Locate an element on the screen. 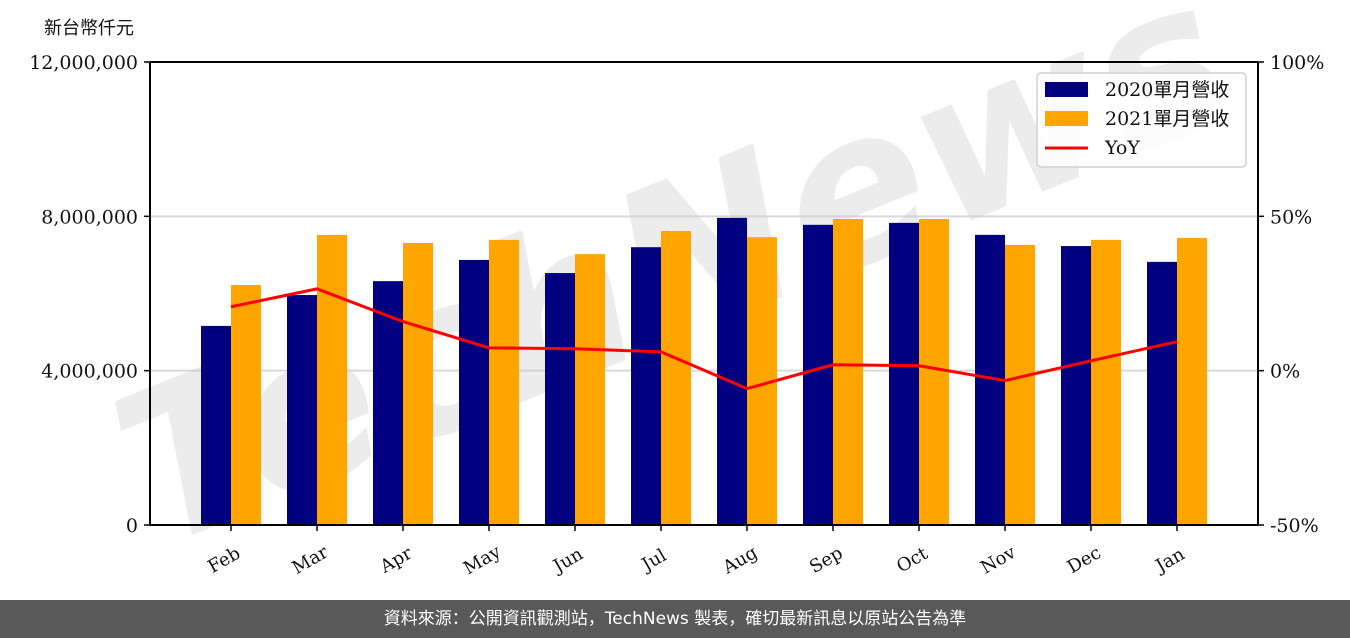  y-tick-label: 12,000,000 is located at coordinates (83, 63).